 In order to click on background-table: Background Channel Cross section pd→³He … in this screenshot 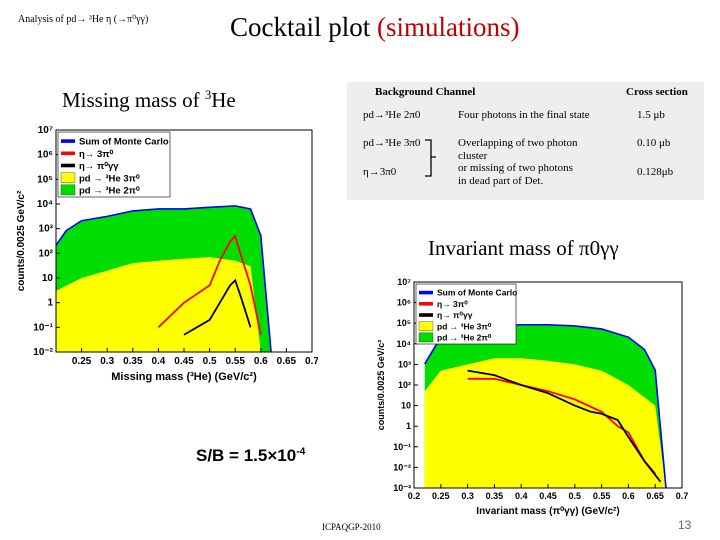, I will do `click(525, 141)`.